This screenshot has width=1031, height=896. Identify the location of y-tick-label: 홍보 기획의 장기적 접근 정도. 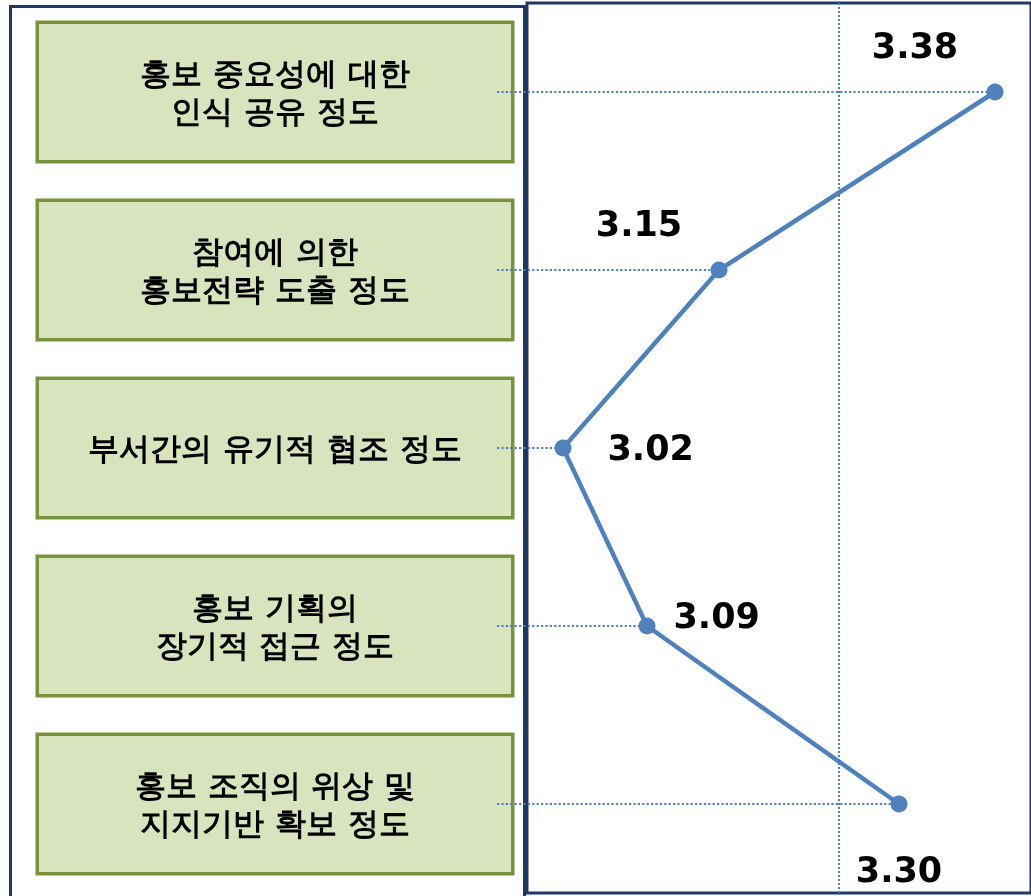
(275, 626).